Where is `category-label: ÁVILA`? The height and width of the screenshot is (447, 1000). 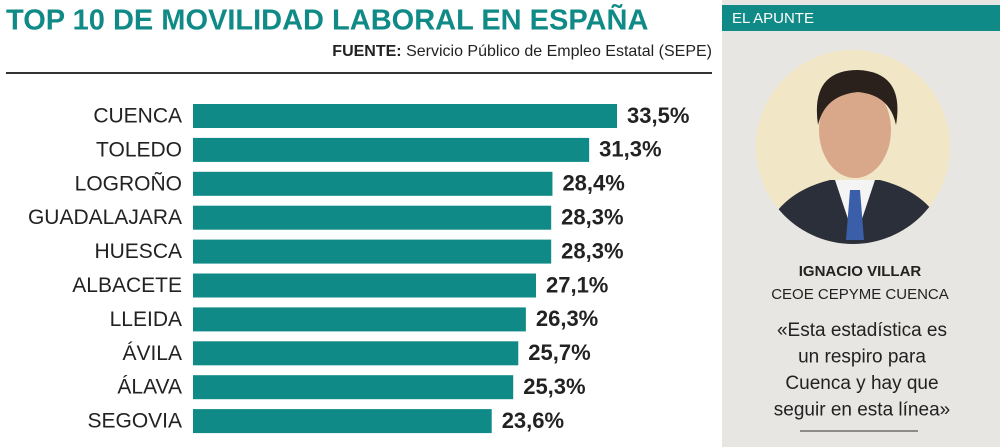 category-label: ÁVILA is located at coordinates (152, 353).